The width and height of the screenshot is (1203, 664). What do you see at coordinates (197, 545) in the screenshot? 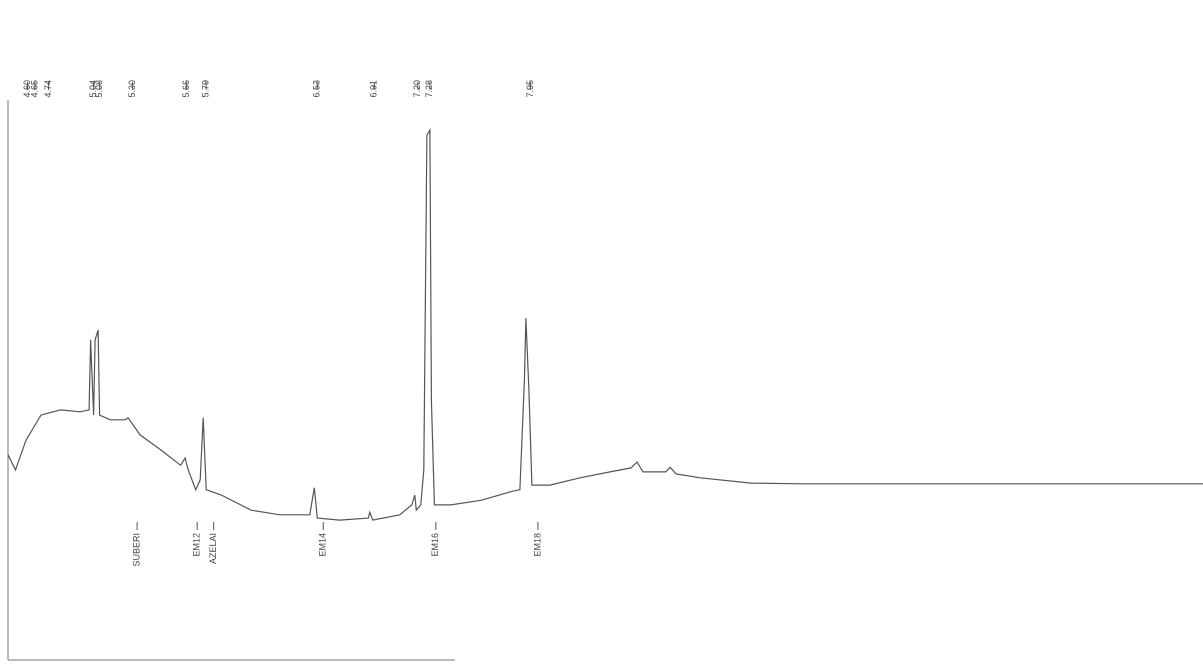
I see `compound-label: EM12` at bounding box center [197, 545].